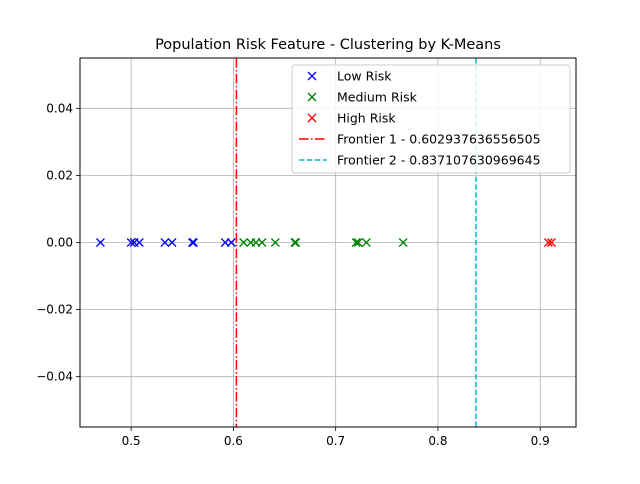 The height and width of the screenshot is (484, 640). I want to click on y-tick-label: −0.02, so click(54, 310).